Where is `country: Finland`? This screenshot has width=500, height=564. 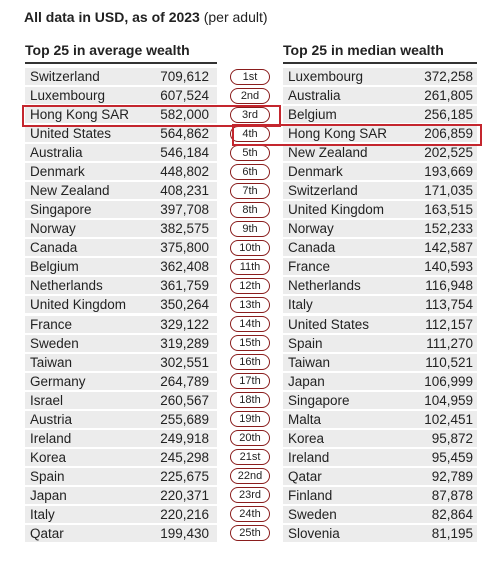 country: Finland is located at coordinates (310, 495).